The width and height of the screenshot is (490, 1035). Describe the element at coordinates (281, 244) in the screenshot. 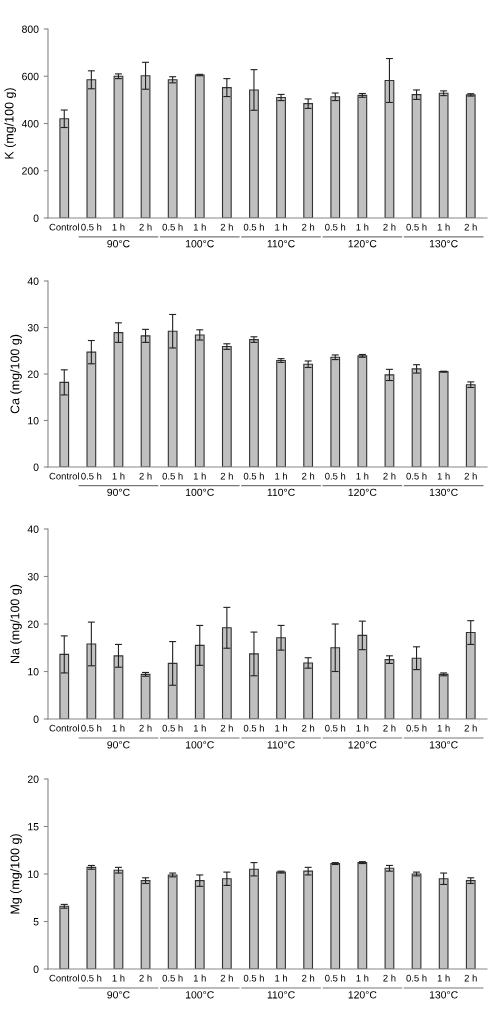

I see `text: 110°C` at that location.